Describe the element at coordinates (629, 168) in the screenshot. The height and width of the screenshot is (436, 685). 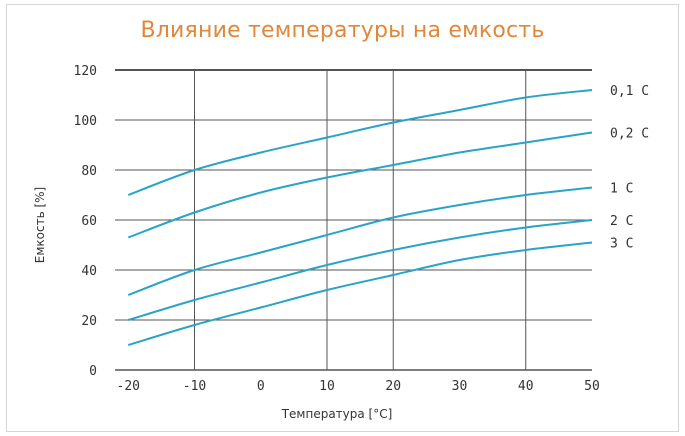
I see `series-labels: 0,1 C 0,2 C 1 C 2 C 3 C` at that location.